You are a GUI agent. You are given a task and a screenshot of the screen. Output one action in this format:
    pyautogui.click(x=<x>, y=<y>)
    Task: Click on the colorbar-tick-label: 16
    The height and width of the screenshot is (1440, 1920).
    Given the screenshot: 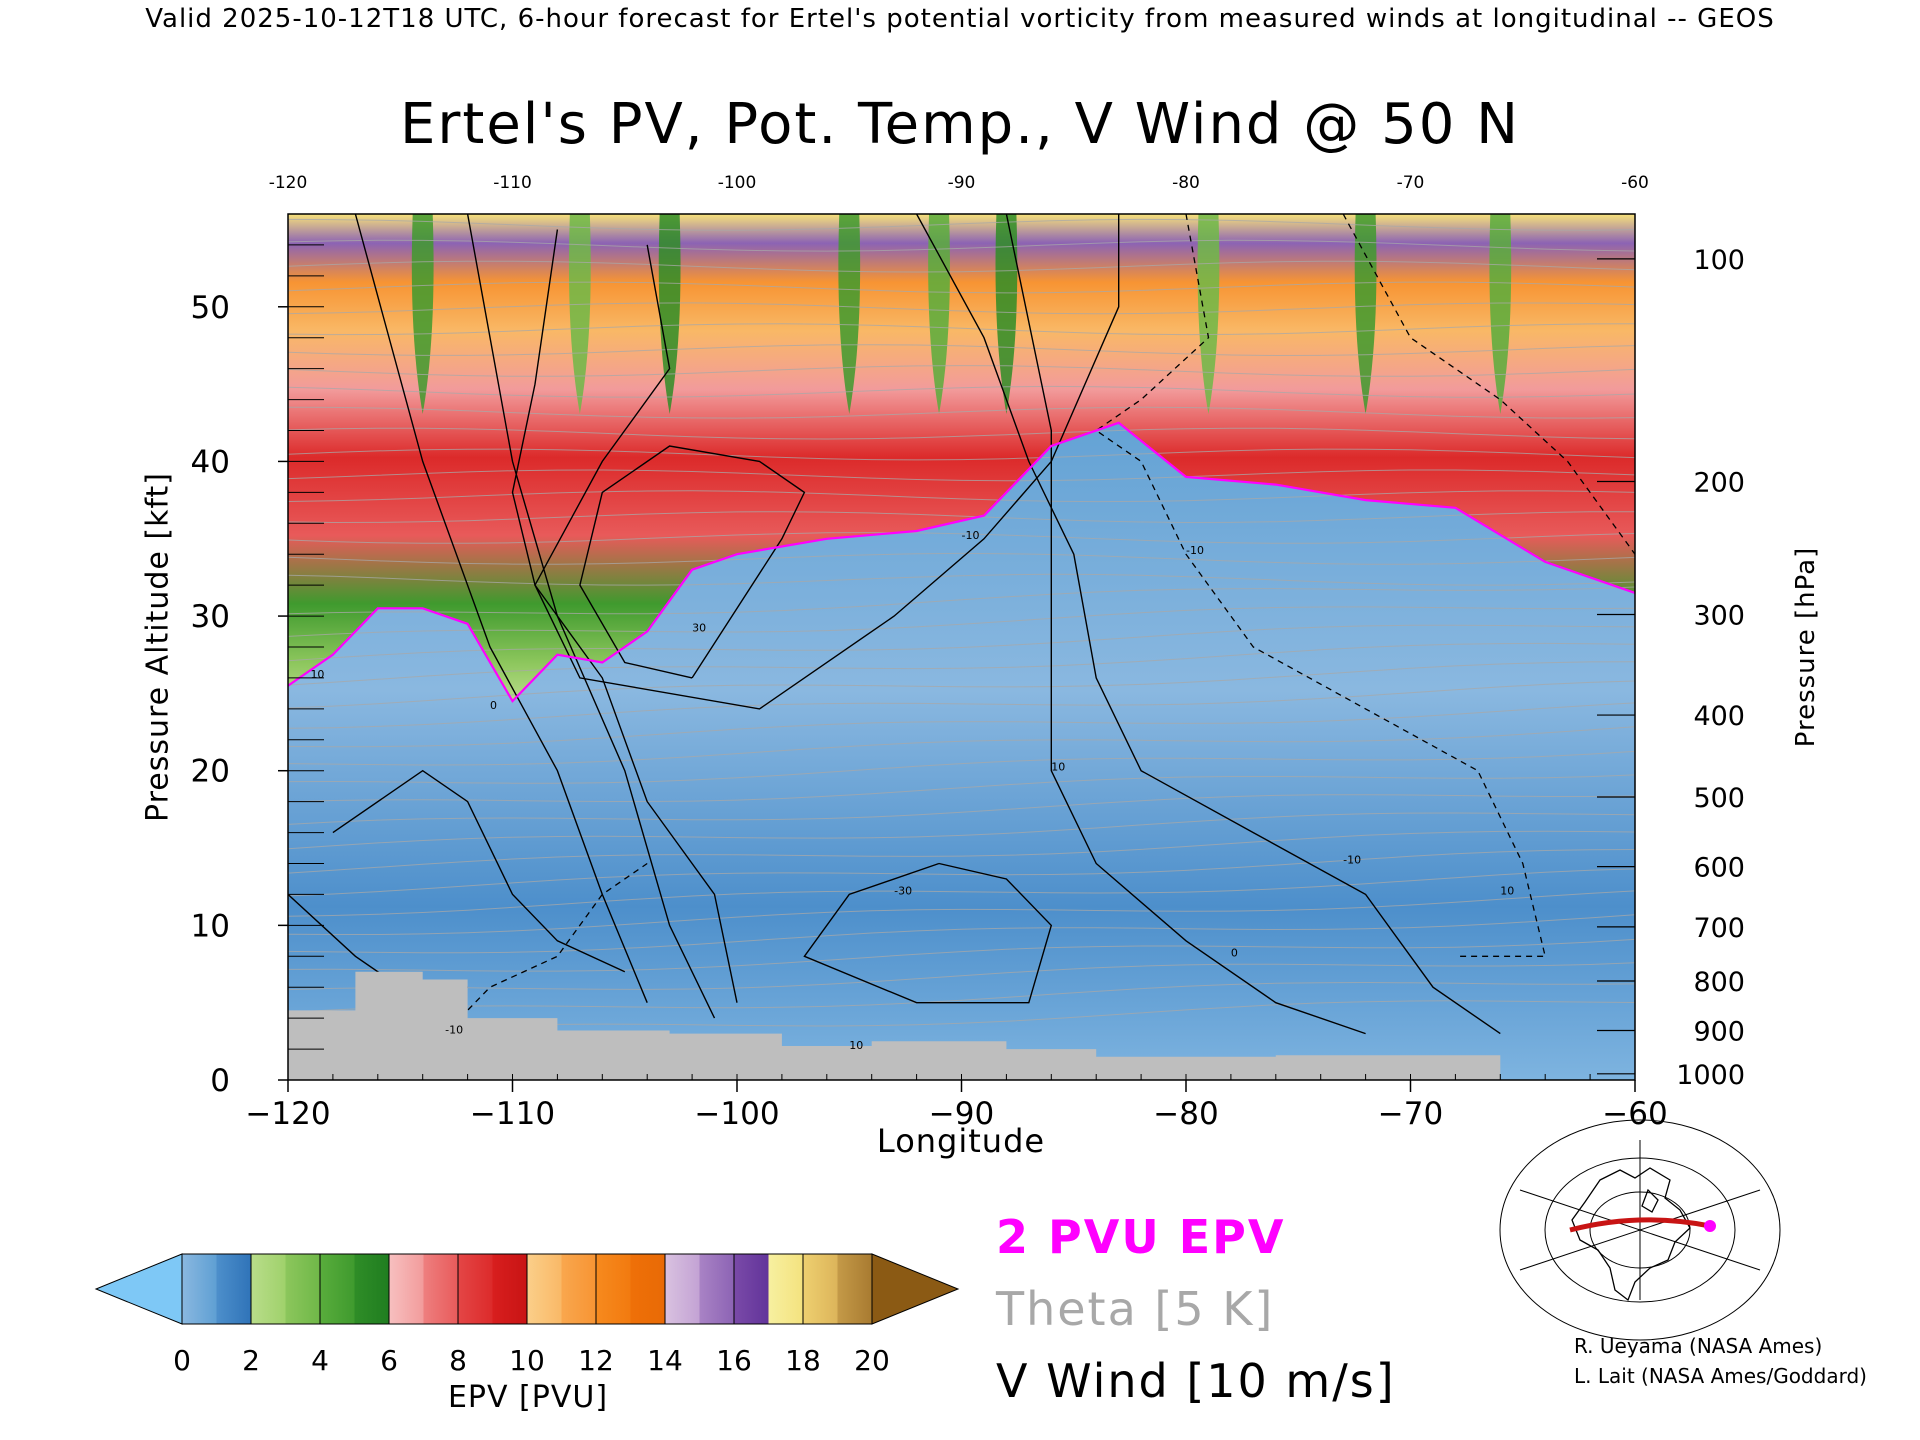 What is the action you would take?
    pyautogui.click(x=734, y=1360)
    